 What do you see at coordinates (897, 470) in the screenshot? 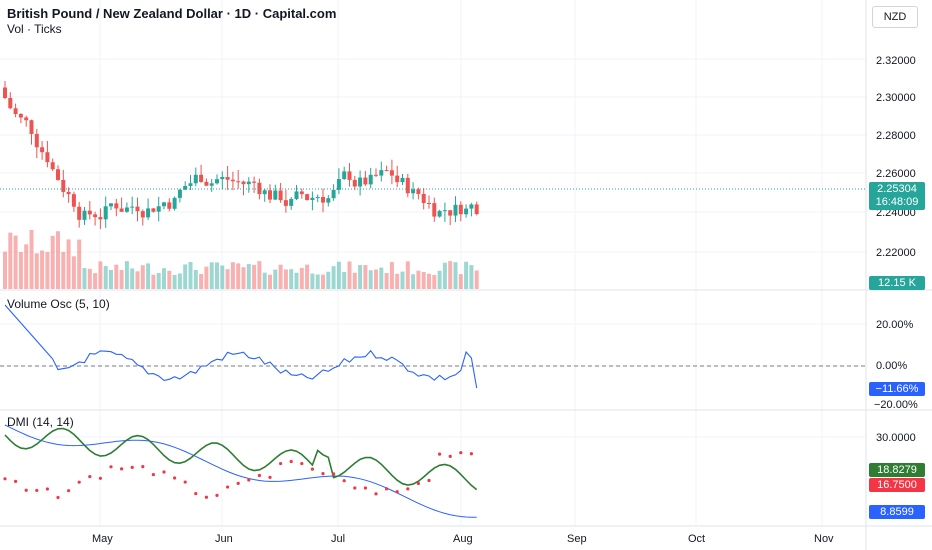
I see `adx-value-tag: 18.8279` at bounding box center [897, 470].